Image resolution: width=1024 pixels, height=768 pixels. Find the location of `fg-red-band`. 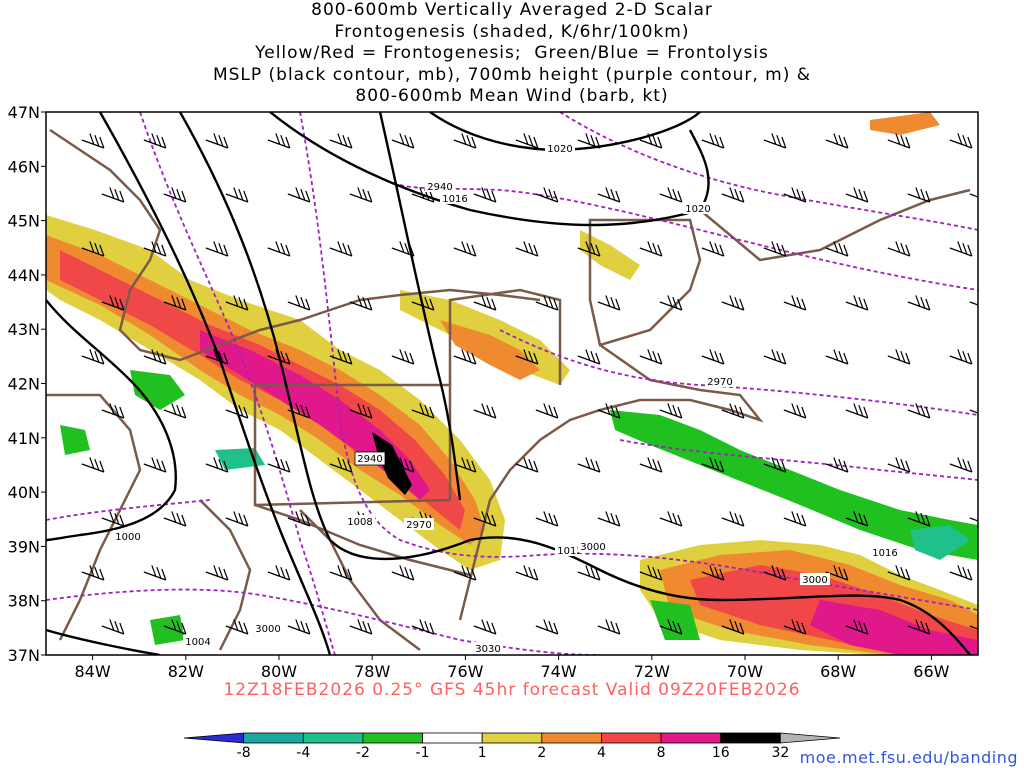

fg-red-band is located at coordinates (262, 390).